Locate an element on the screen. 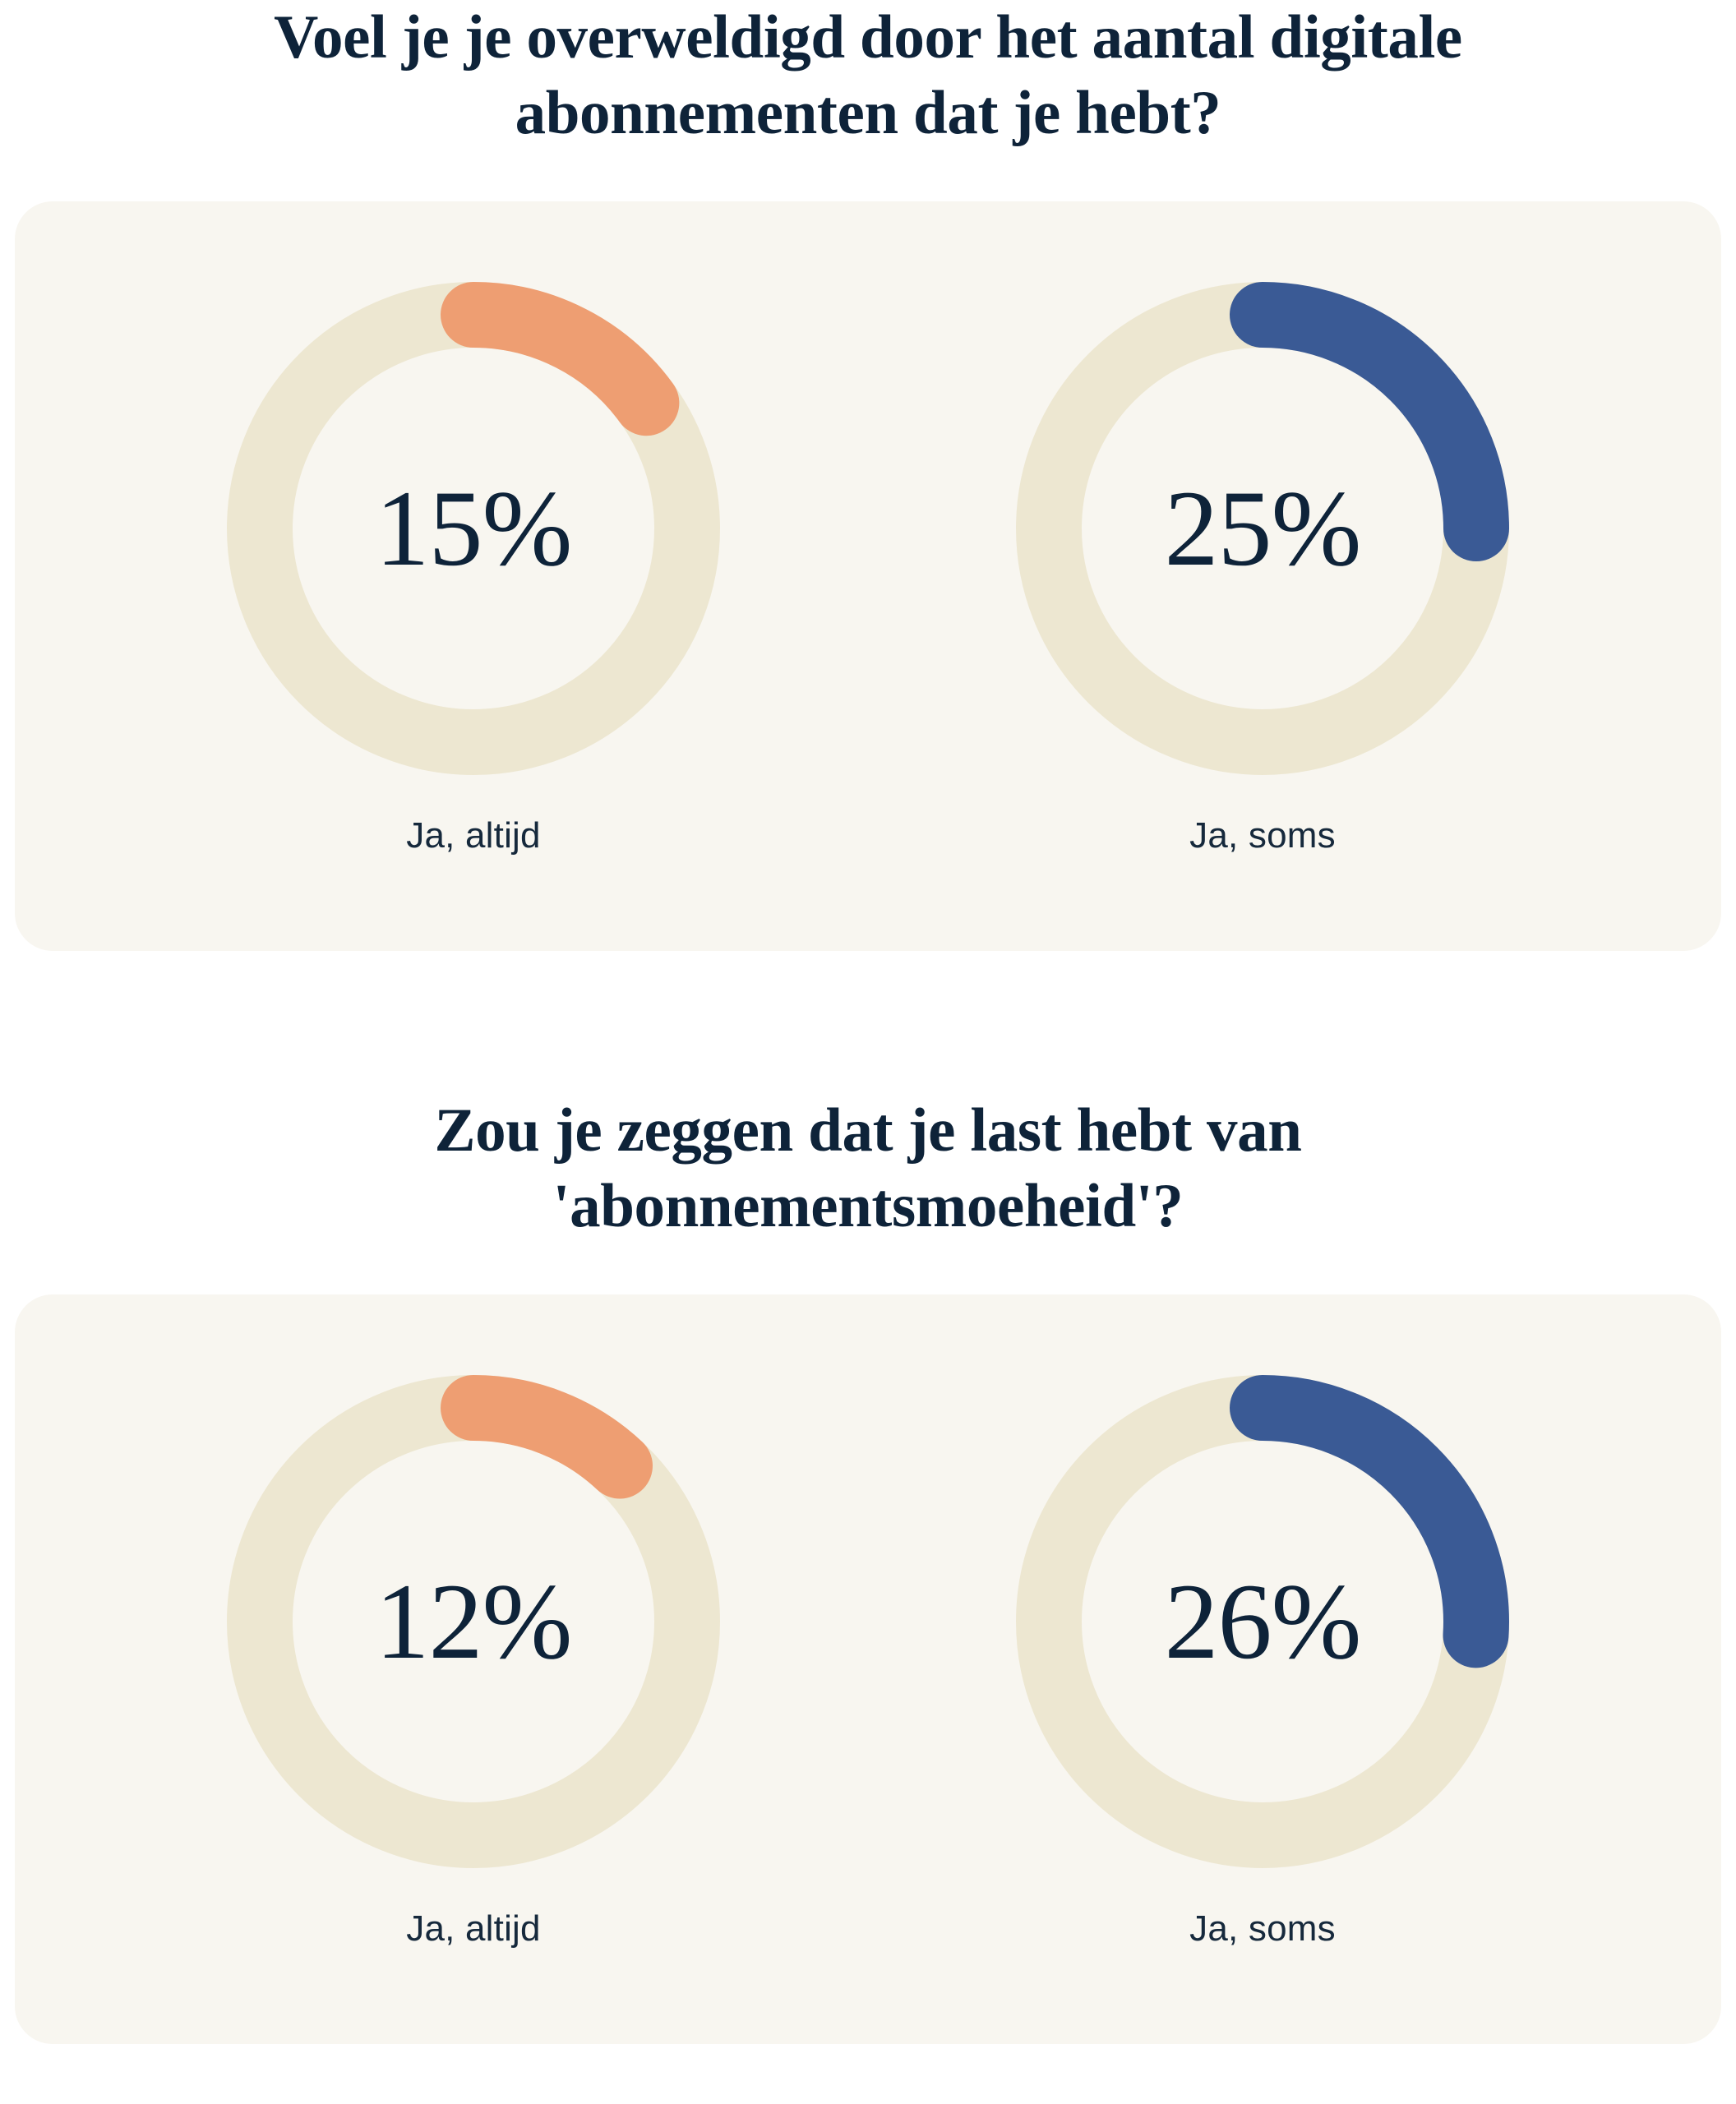 The image size is (1736, 2104). heading-line-2: abonnementen dat je hebt? is located at coordinates (868, 113).